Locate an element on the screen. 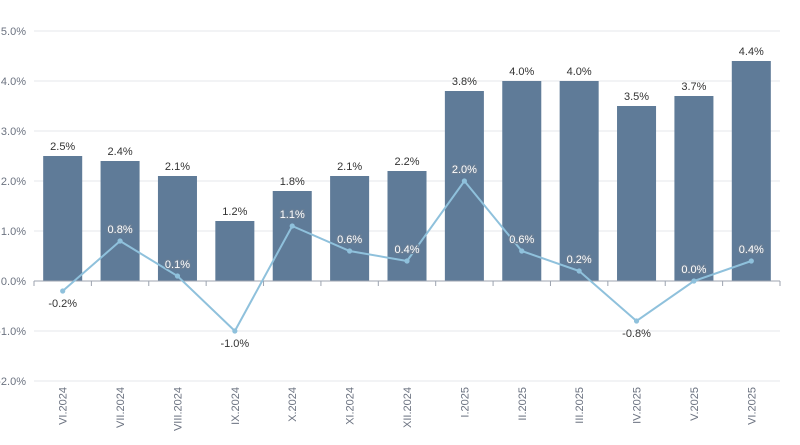 This screenshot has height=445, width=800. bar-value-label: 4.4% is located at coordinates (751, 52).